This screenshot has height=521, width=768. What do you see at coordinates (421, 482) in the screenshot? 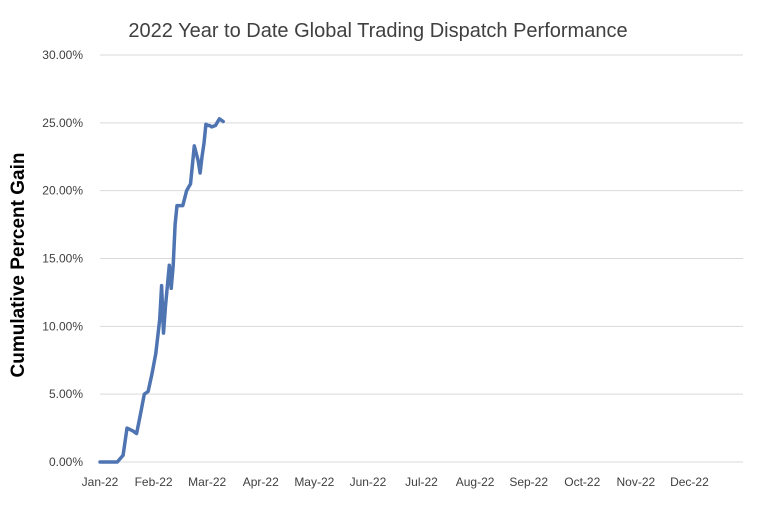
I see `x-tick-label: Jul-22` at bounding box center [421, 482].